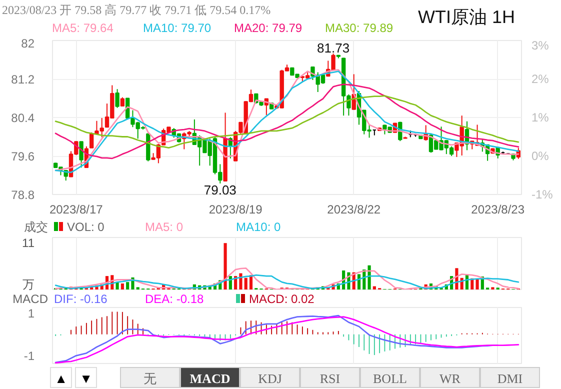  I want to click on x-tick-label: 2023/8/23, so click(498, 209).